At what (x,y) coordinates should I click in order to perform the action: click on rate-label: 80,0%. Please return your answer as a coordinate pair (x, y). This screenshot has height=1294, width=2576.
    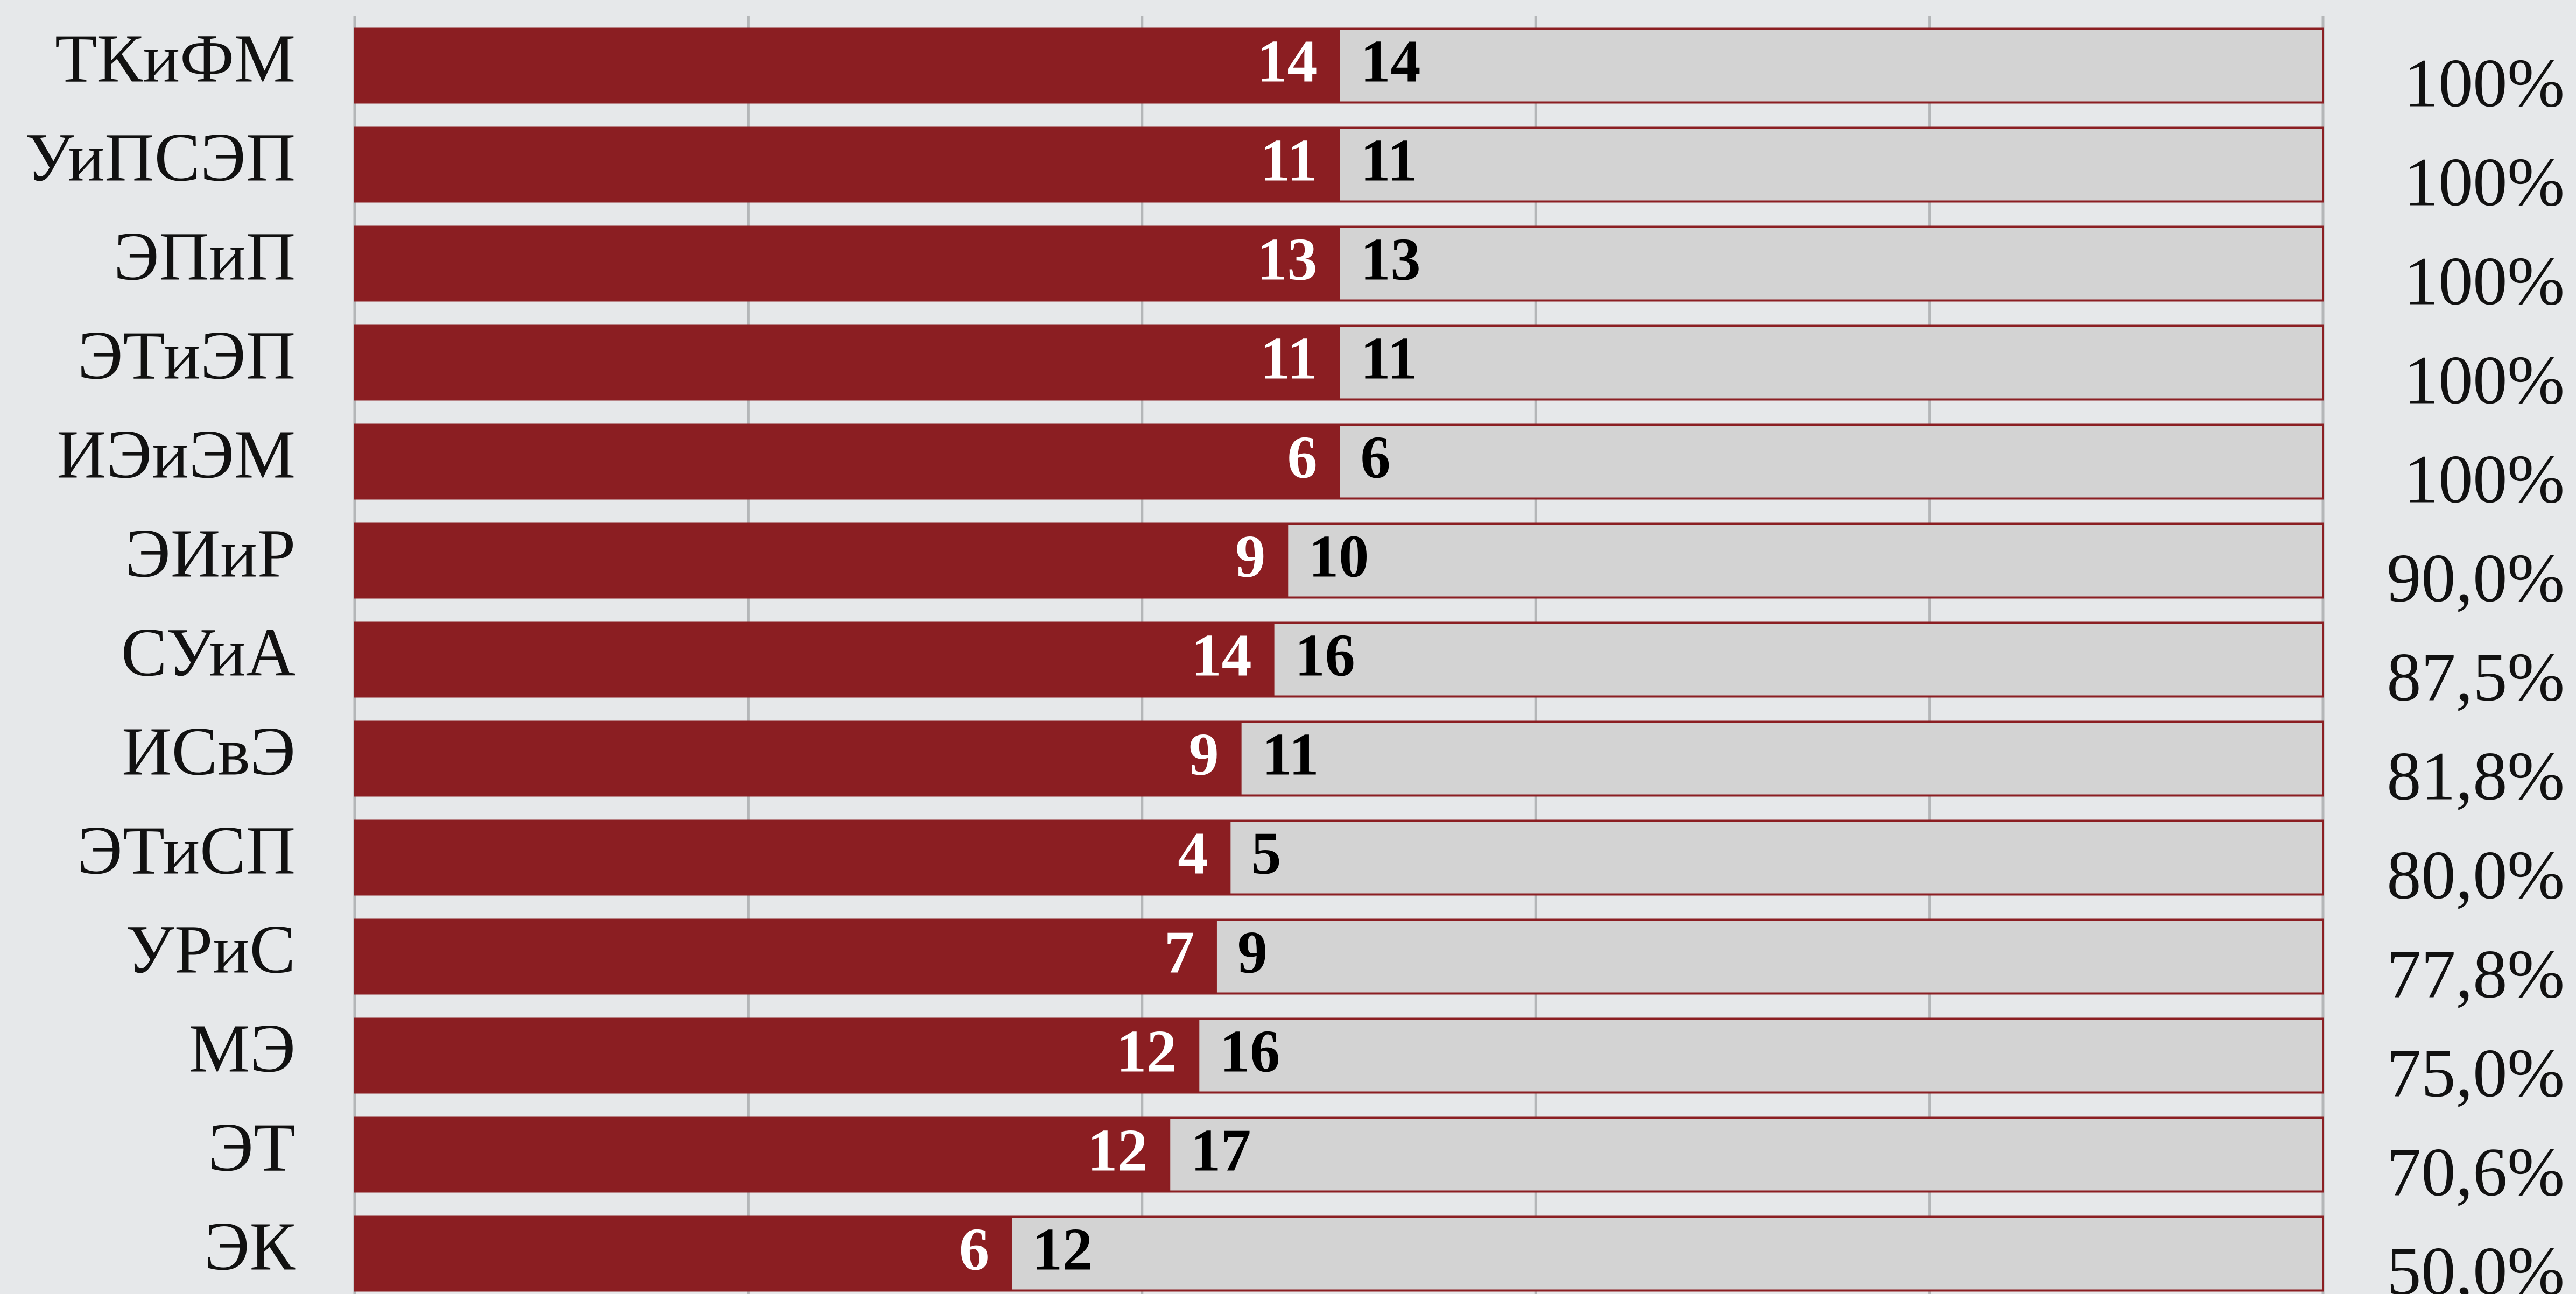
    Looking at the image, I should click on (2476, 875).